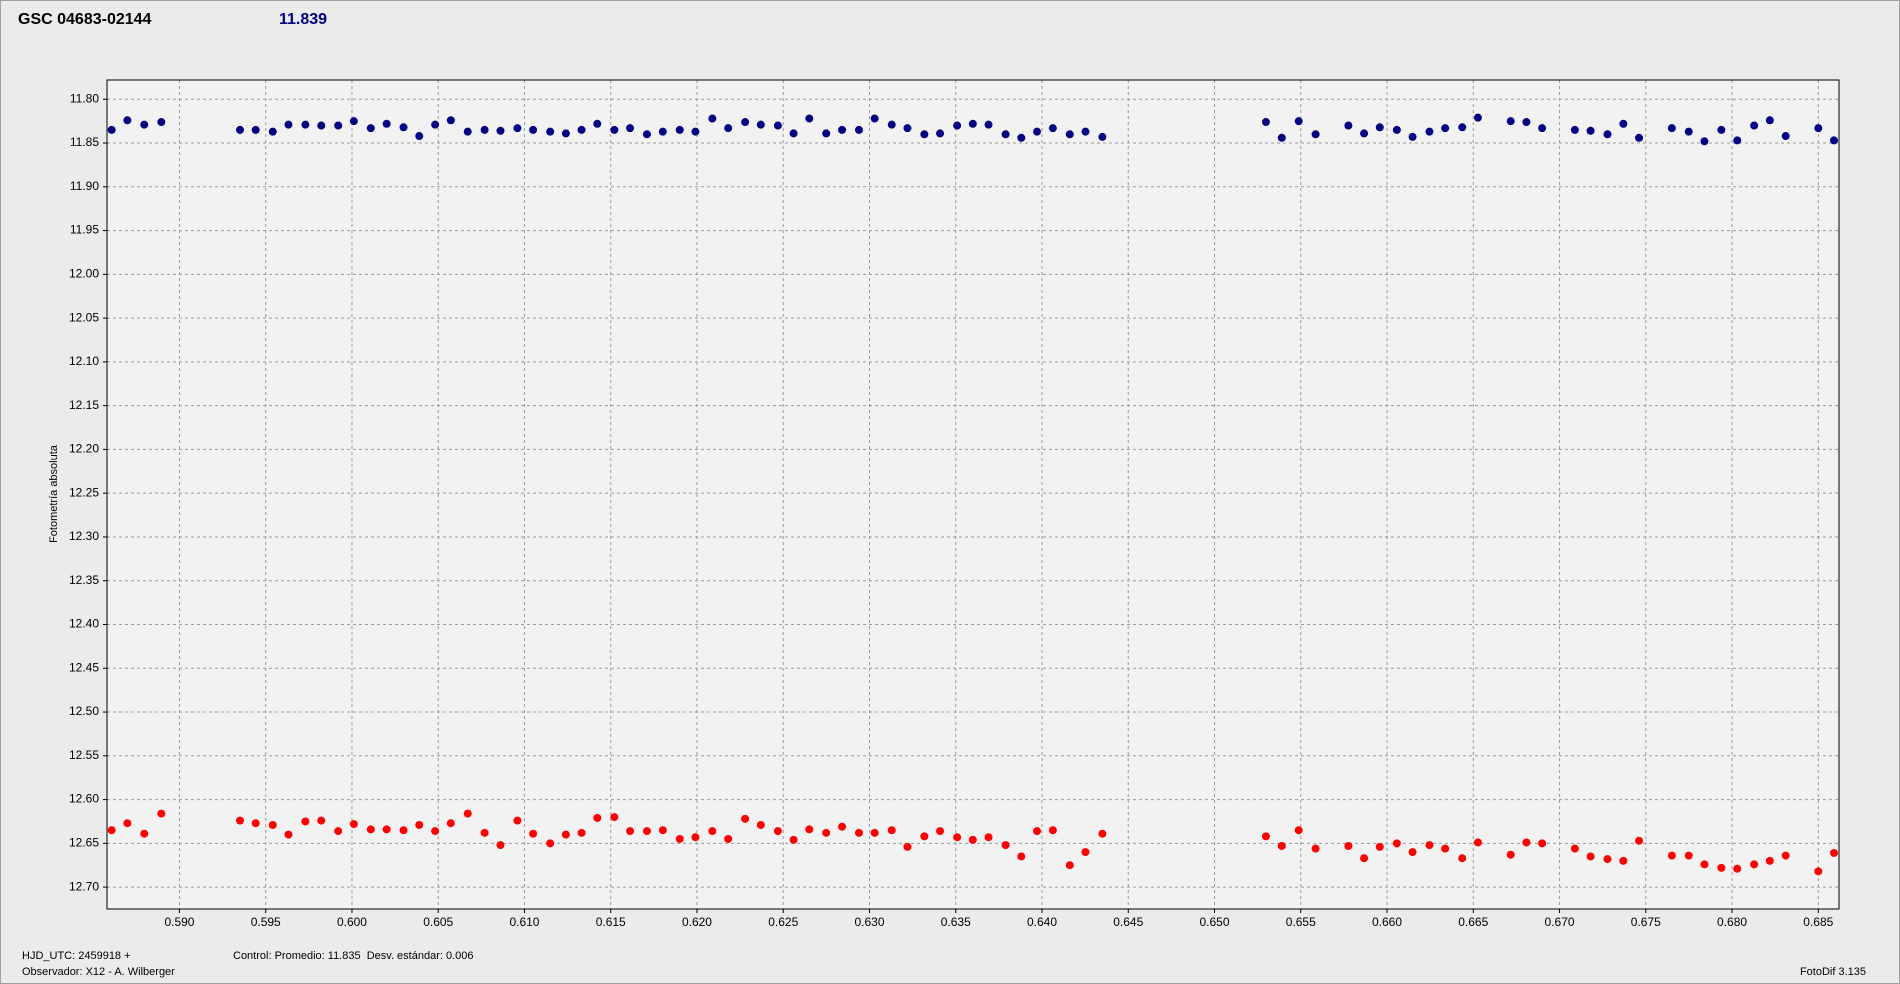 This screenshot has height=984, width=1900. I want to click on x-tick-label: 0.665, so click(1473, 922).